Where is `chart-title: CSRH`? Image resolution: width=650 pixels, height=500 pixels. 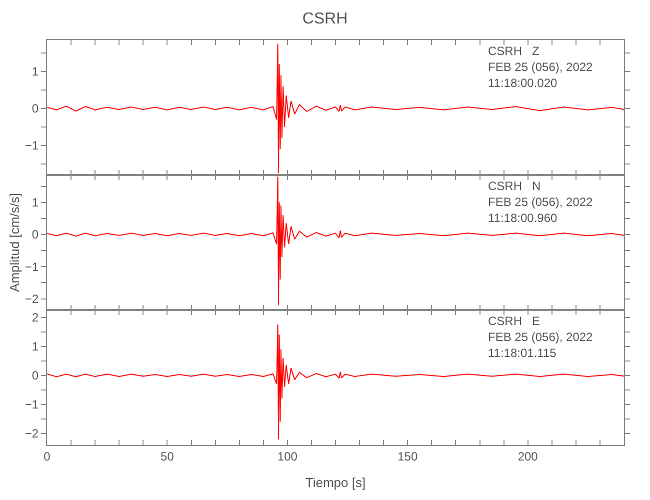 chart-title: CSRH is located at coordinates (325, 19).